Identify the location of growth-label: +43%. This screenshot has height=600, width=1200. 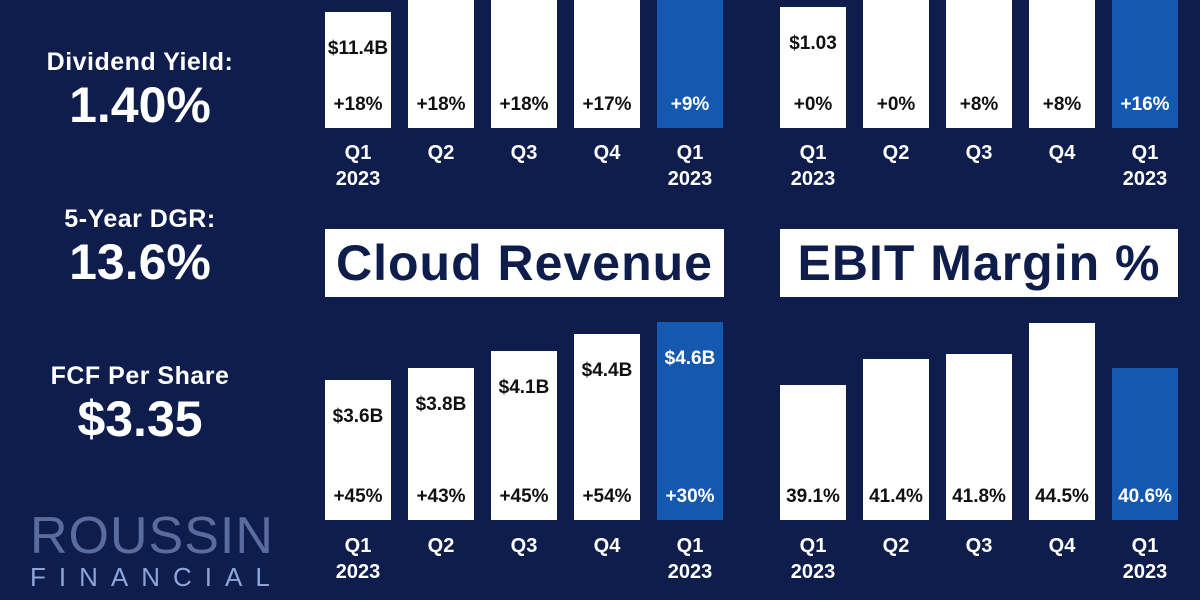
(441, 496).